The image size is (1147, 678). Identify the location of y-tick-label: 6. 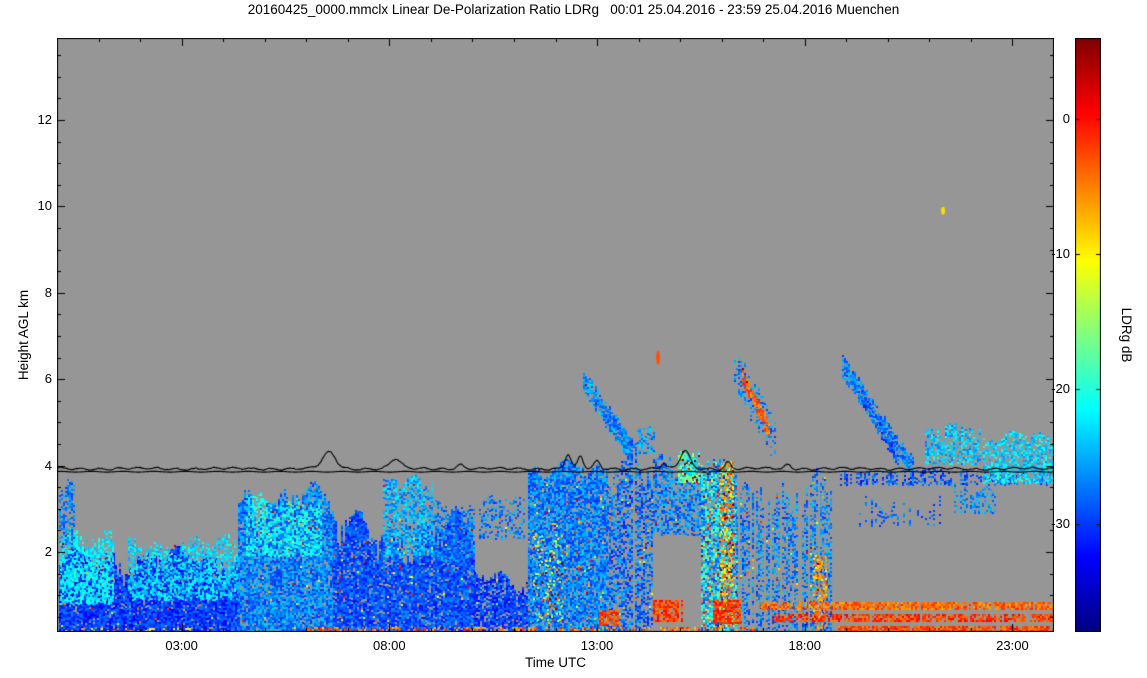
(48, 379).